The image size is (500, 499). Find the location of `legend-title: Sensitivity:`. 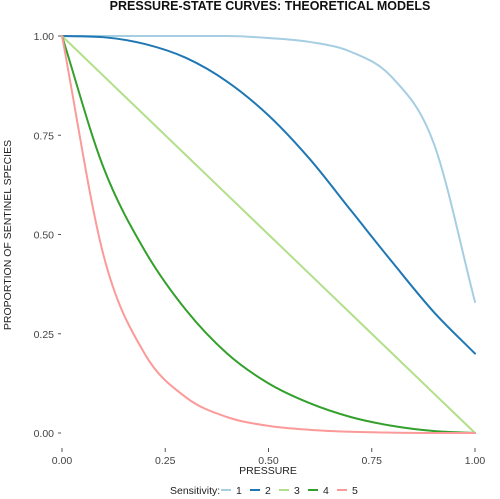

legend-title: Sensitivity: is located at coordinates (195, 491).